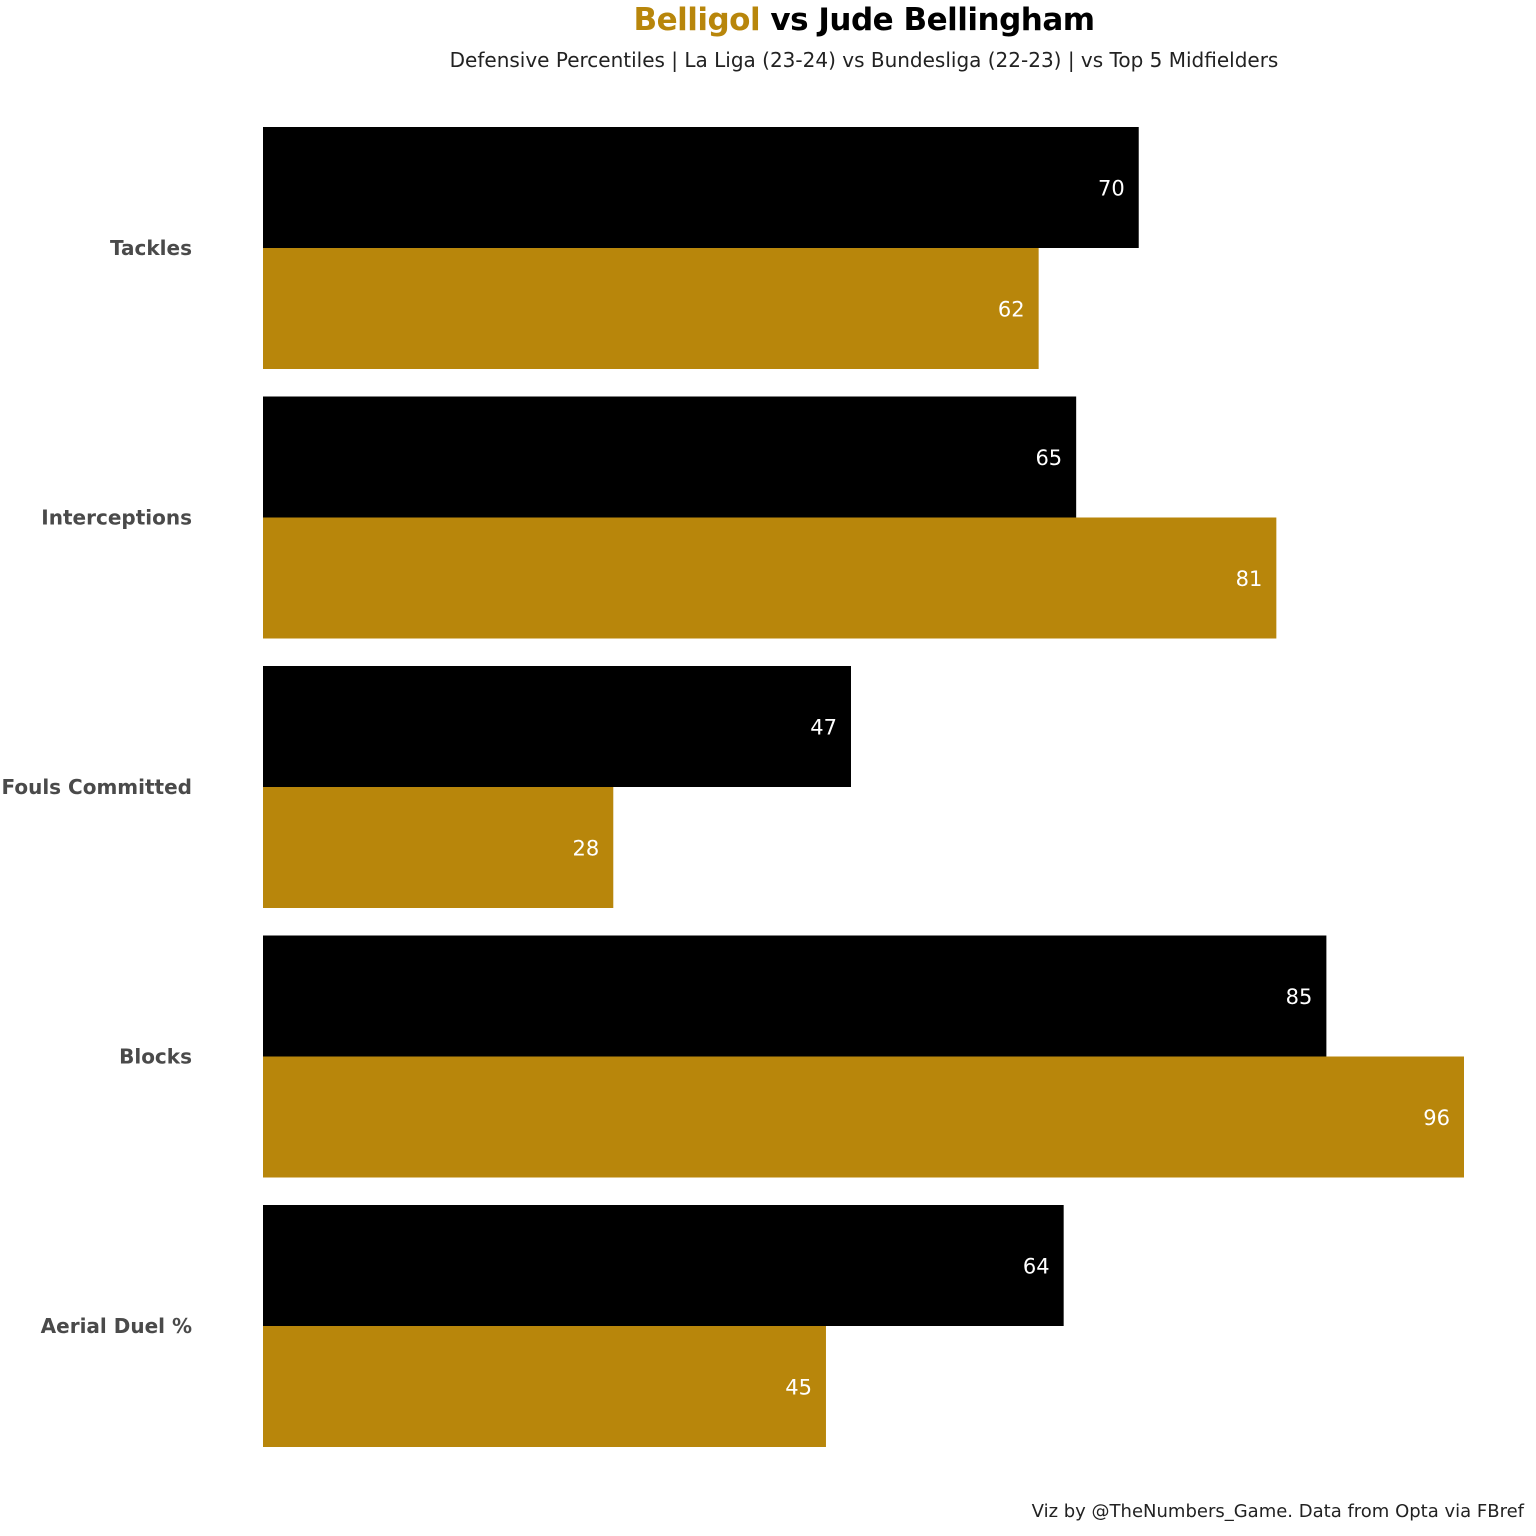 The image size is (1536, 1536). What do you see at coordinates (927, 20) in the screenshot?
I see `title-rest: vs Jude Bellingham` at bounding box center [927, 20].